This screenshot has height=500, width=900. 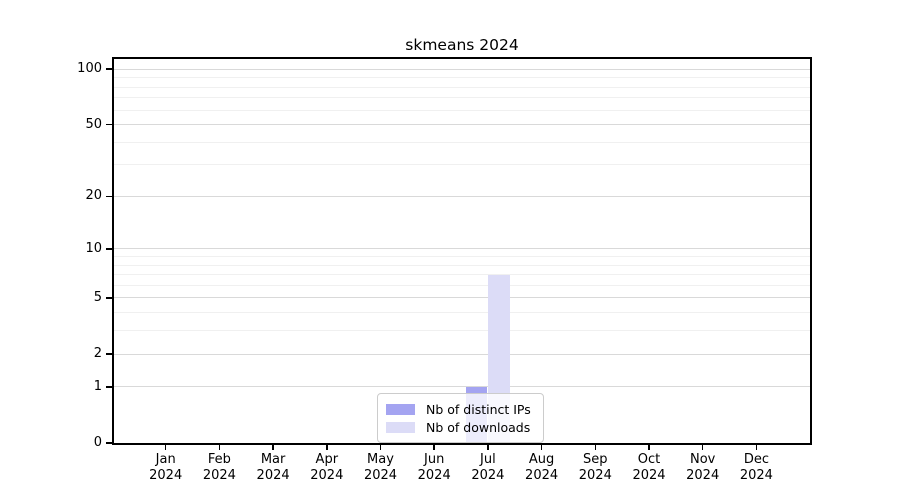 I want to click on x-tick-label: Nov 2024, so click(x=703, y=468).